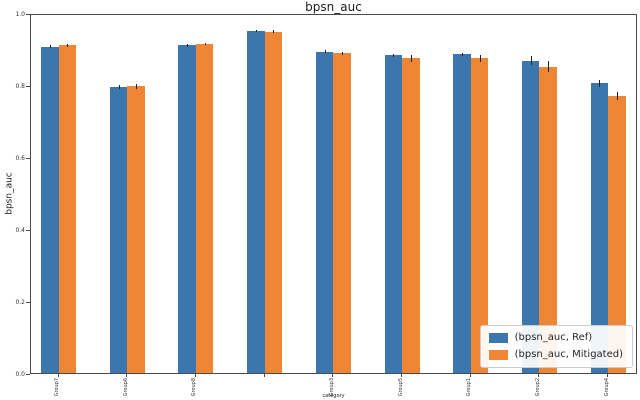 Image resolution: width=640 pixels, height=400 pixels. I want to click on y-tick-label: 0.4, so click(20, 230).